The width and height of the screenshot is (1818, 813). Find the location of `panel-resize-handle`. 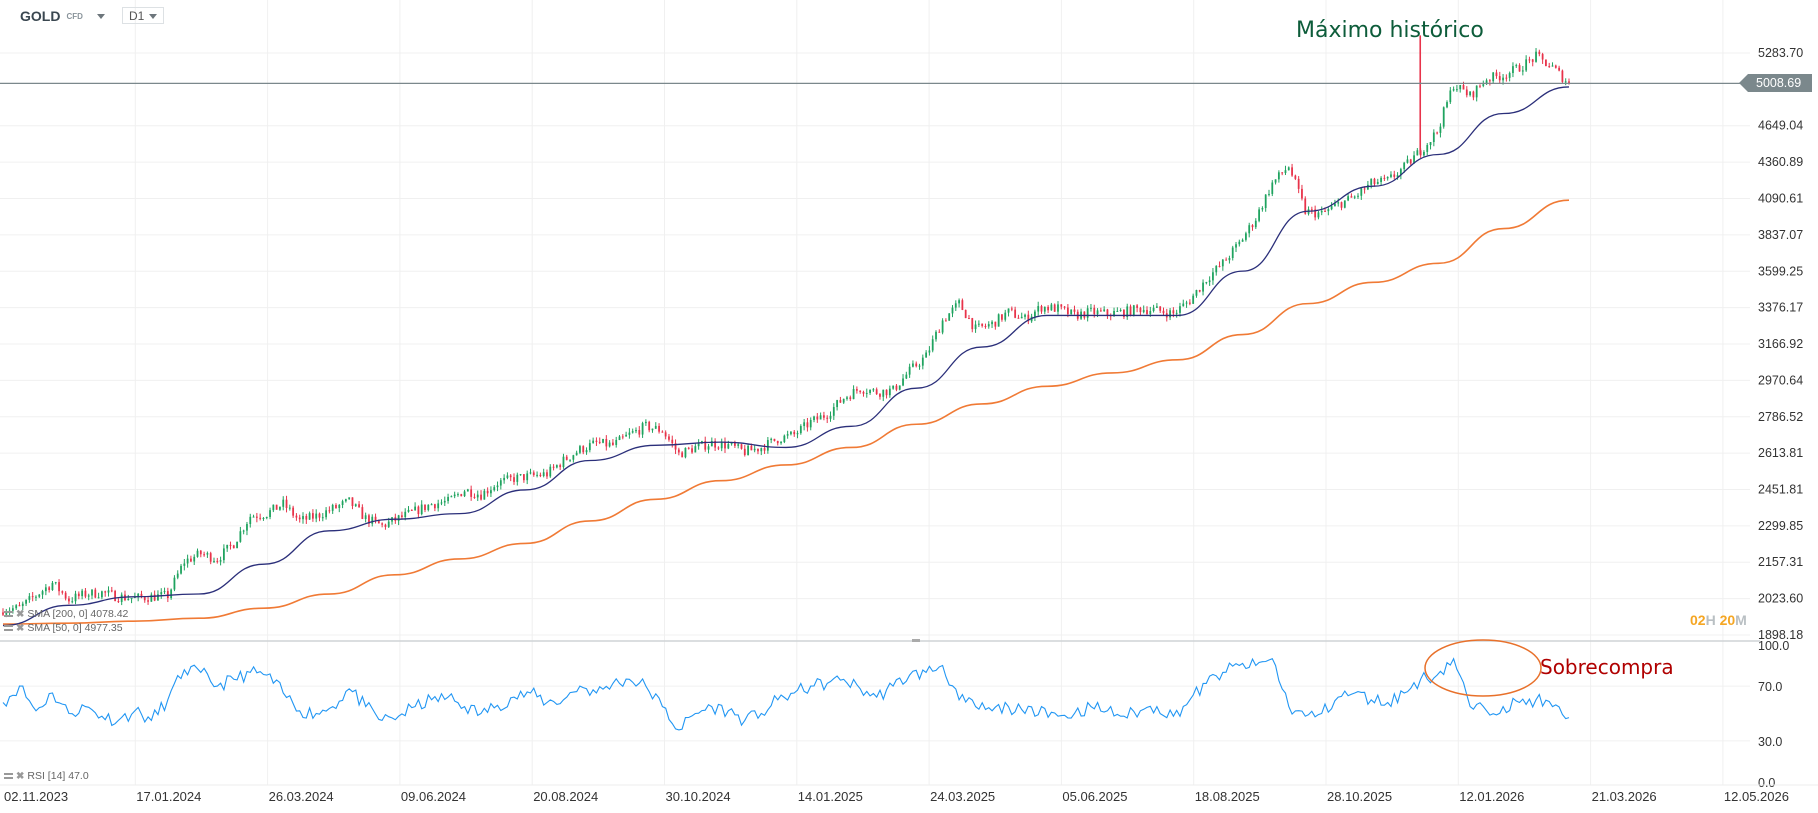

panel-resize-handle is located at coordinates (916, 640).